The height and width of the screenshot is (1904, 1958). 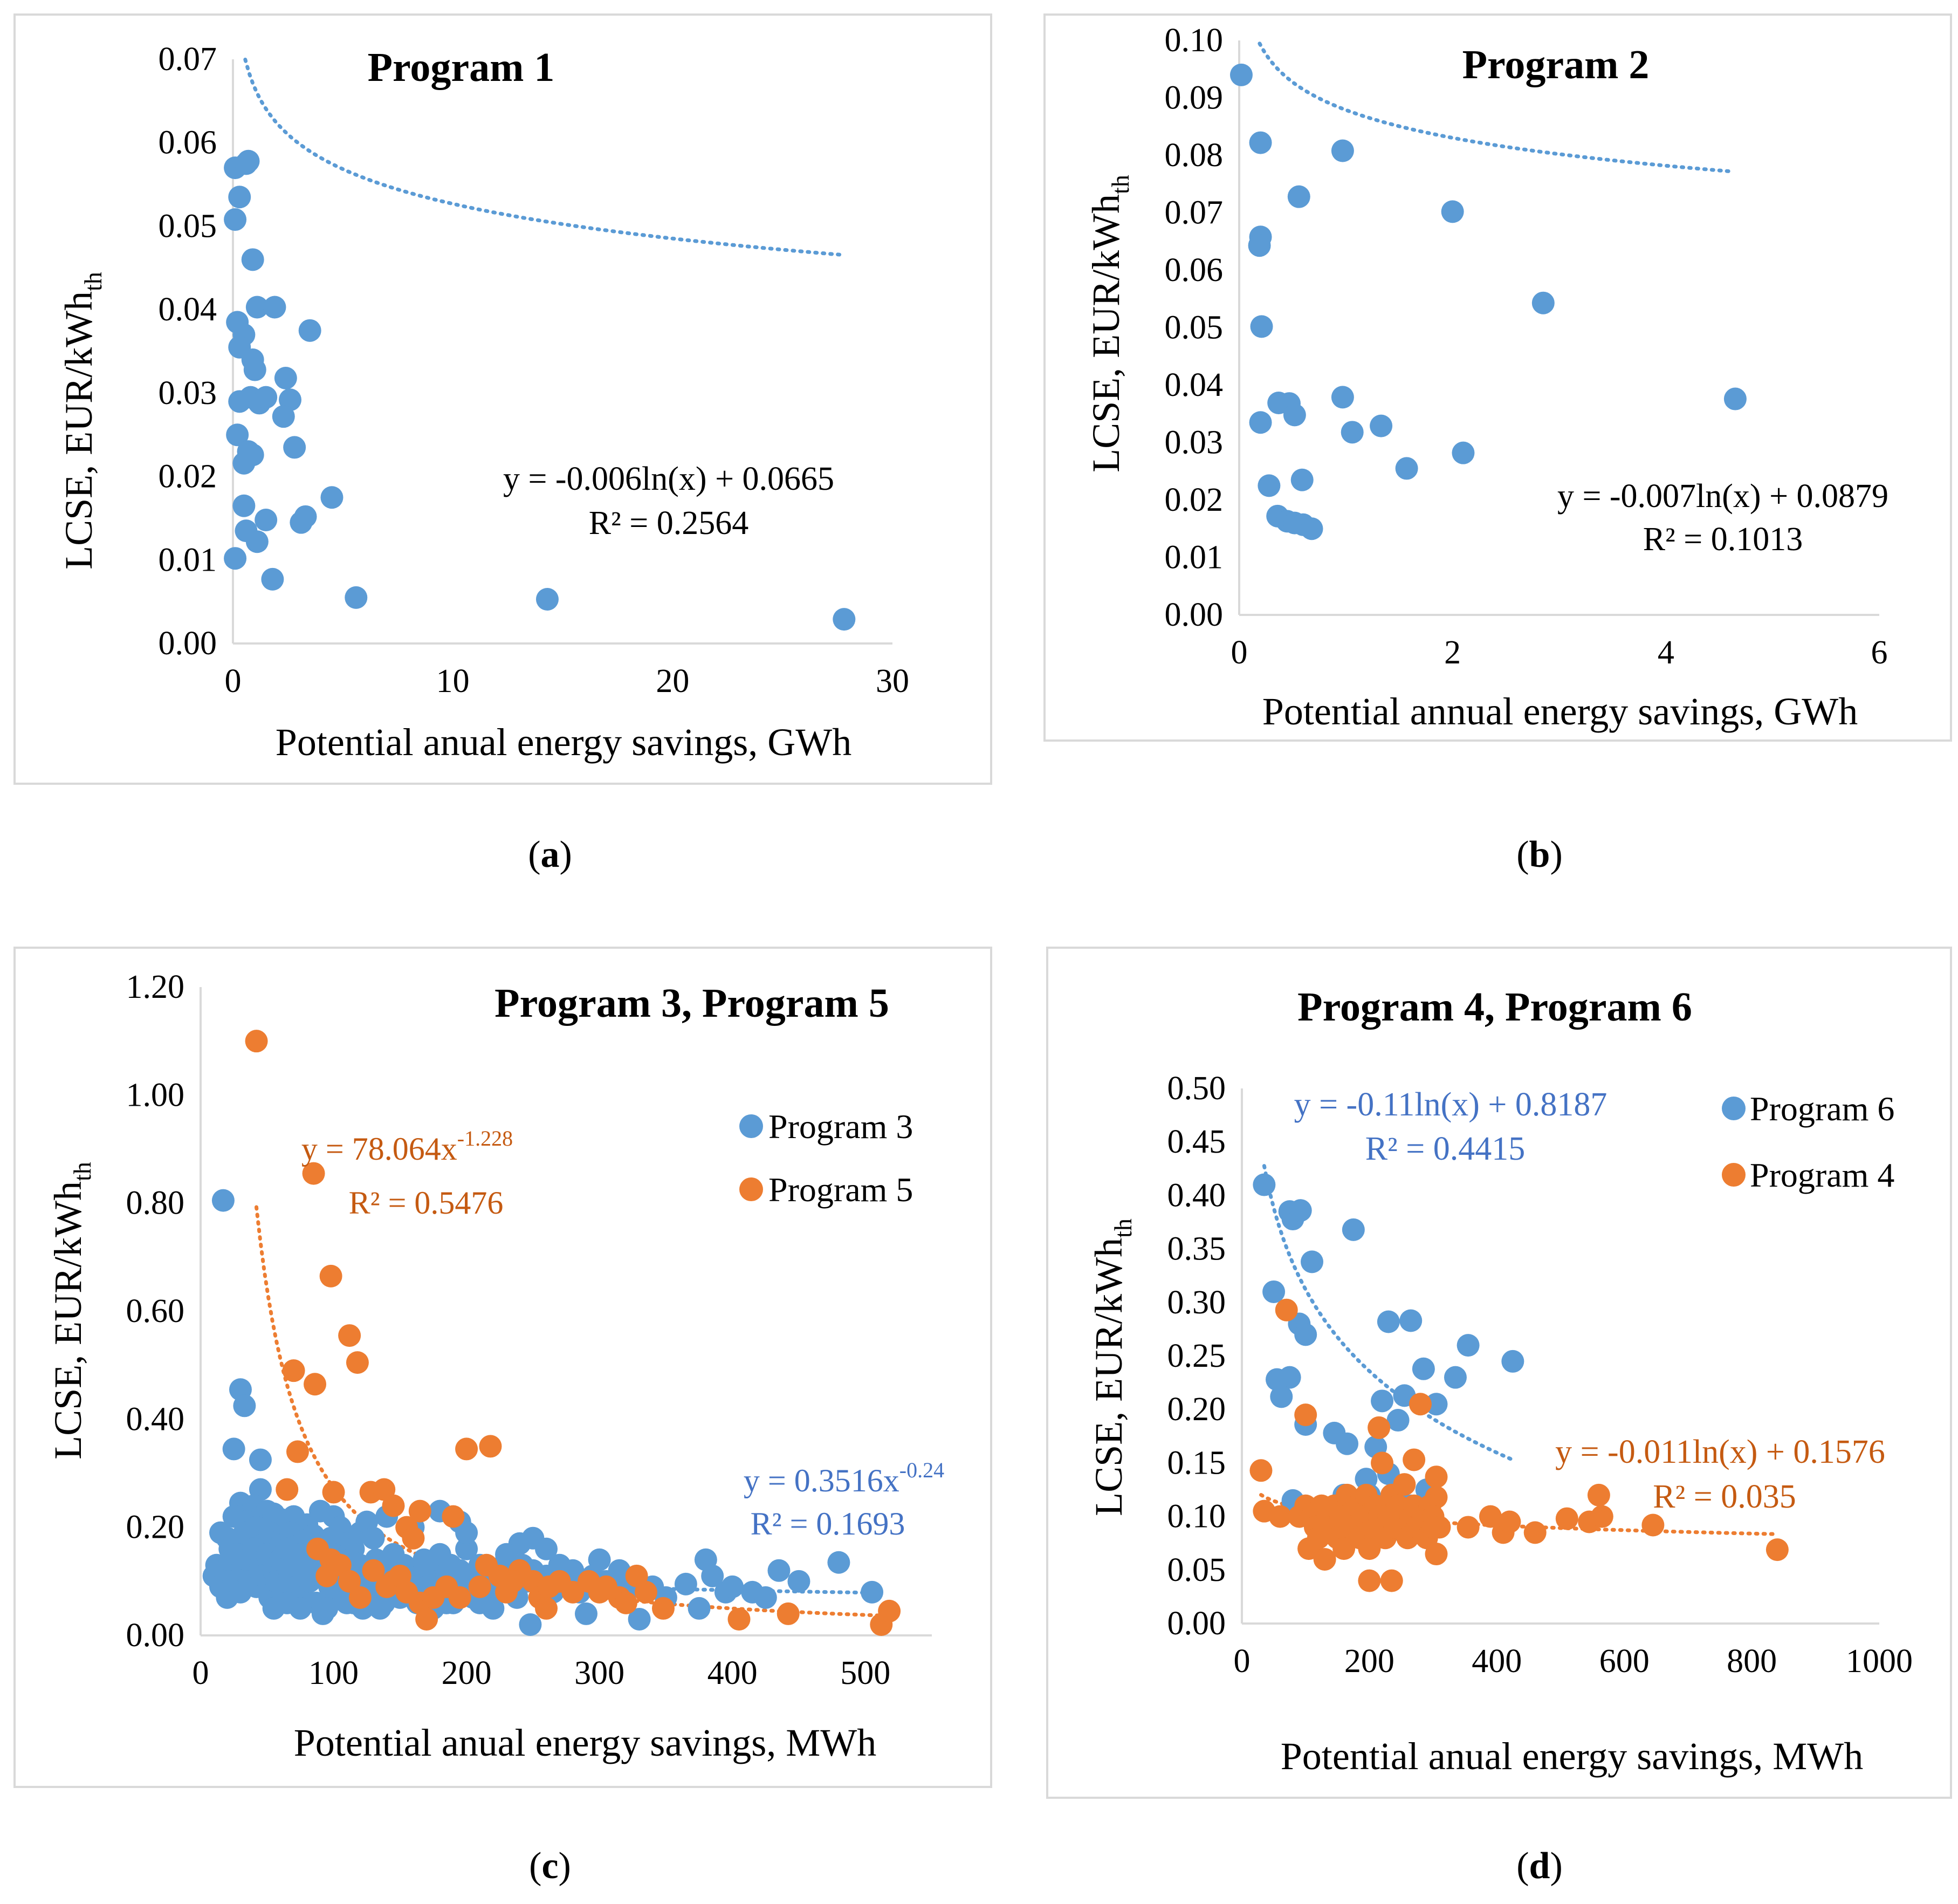 I want to click on caption-a: (a), so click(x=550, y=854).